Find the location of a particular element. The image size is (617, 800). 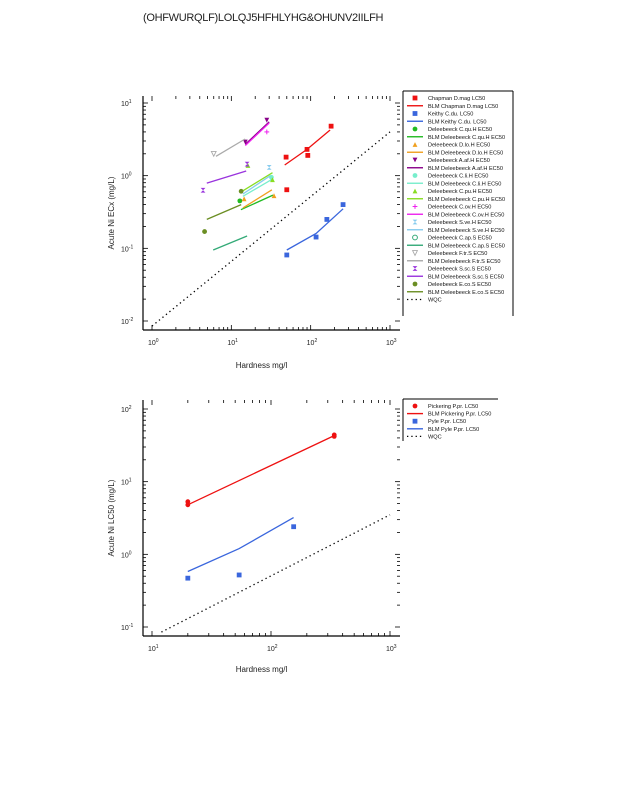

legend-label-deleebeeck-s-sc-s-ec50: Deleebeeck S.sc.S EC50 is located at coordinates (459, 270).